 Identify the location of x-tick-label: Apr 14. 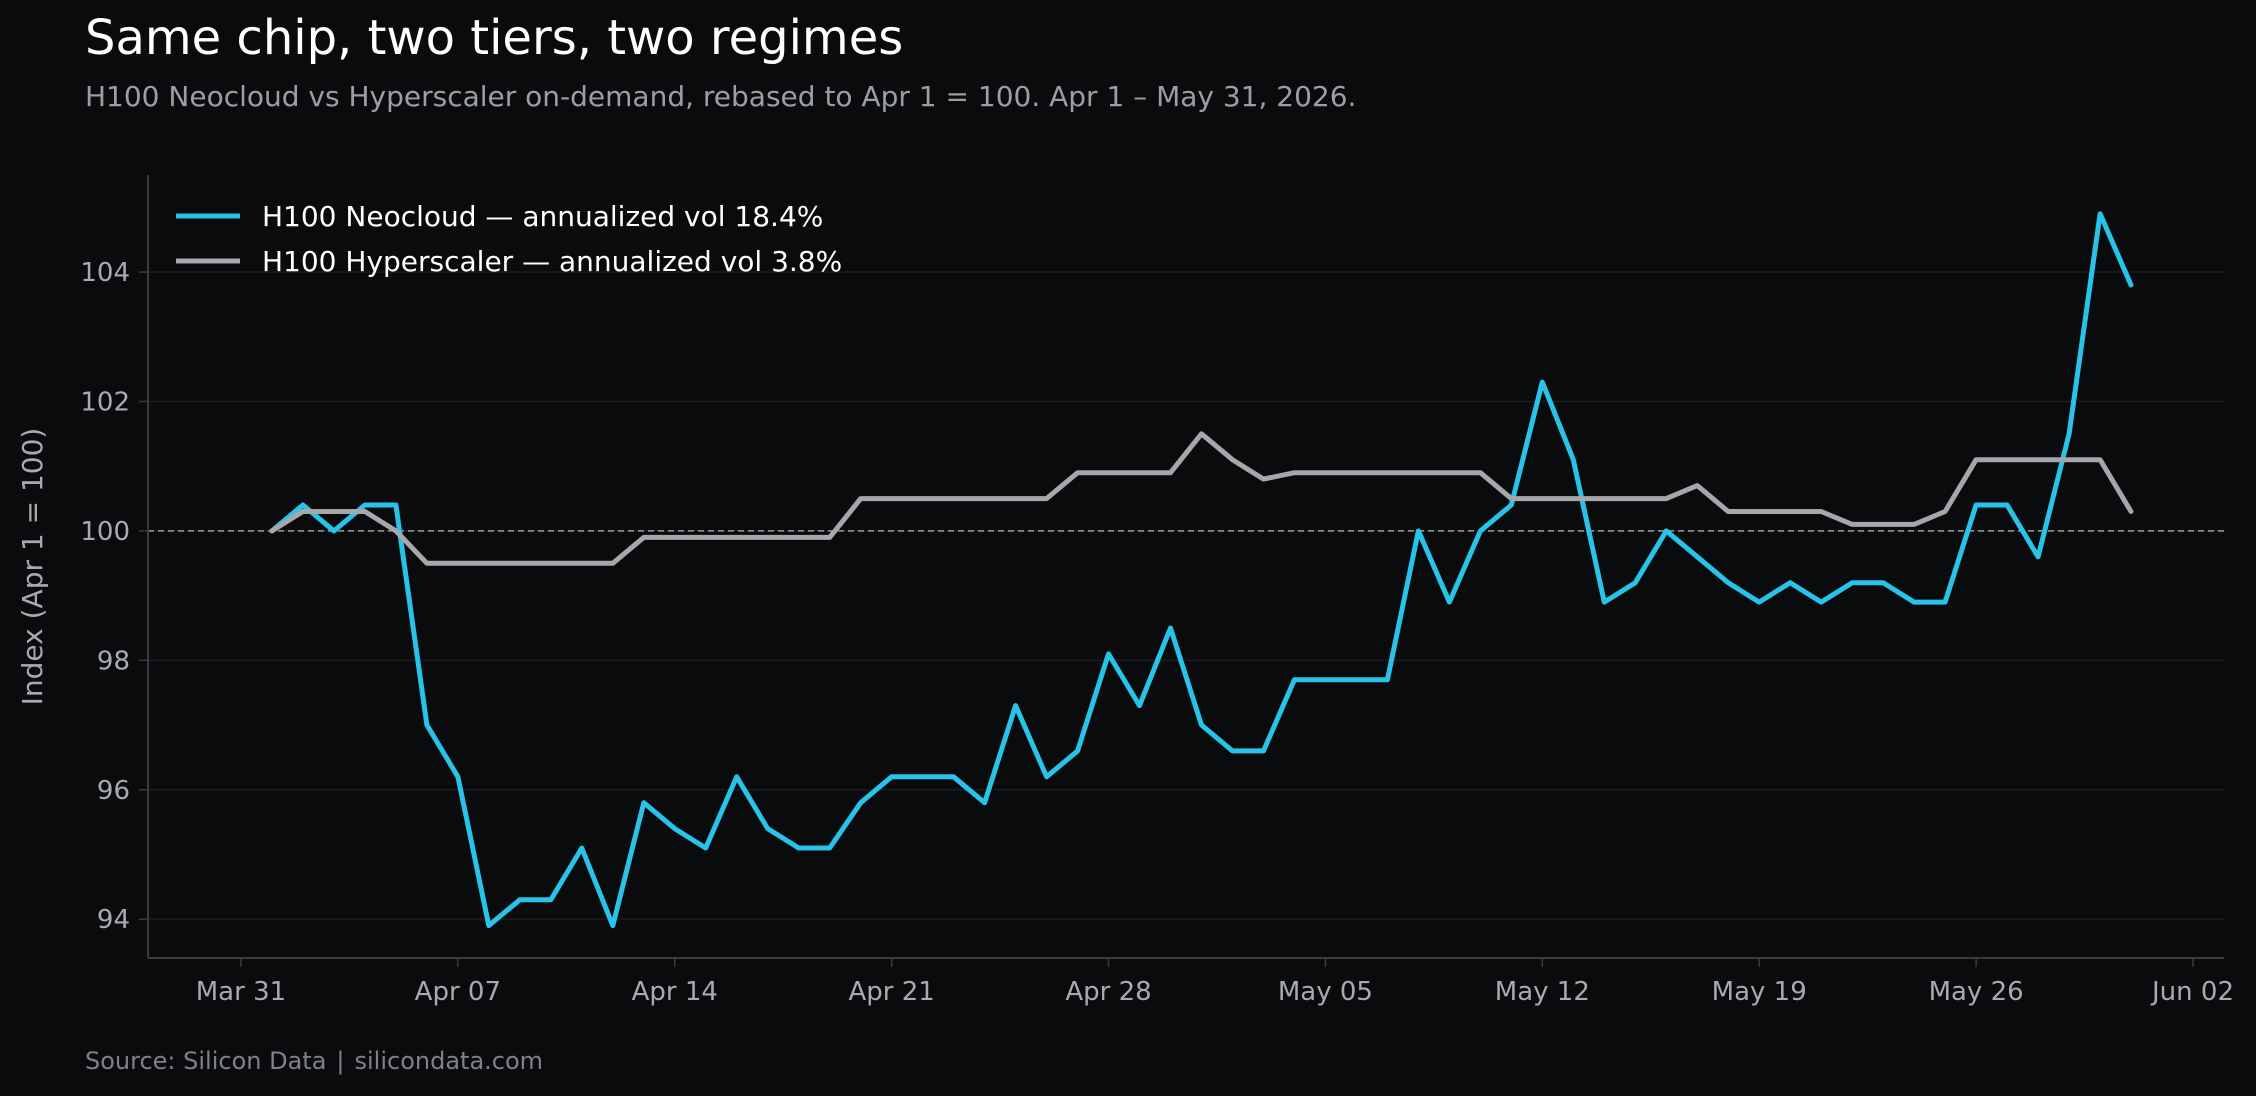
(675, 992).